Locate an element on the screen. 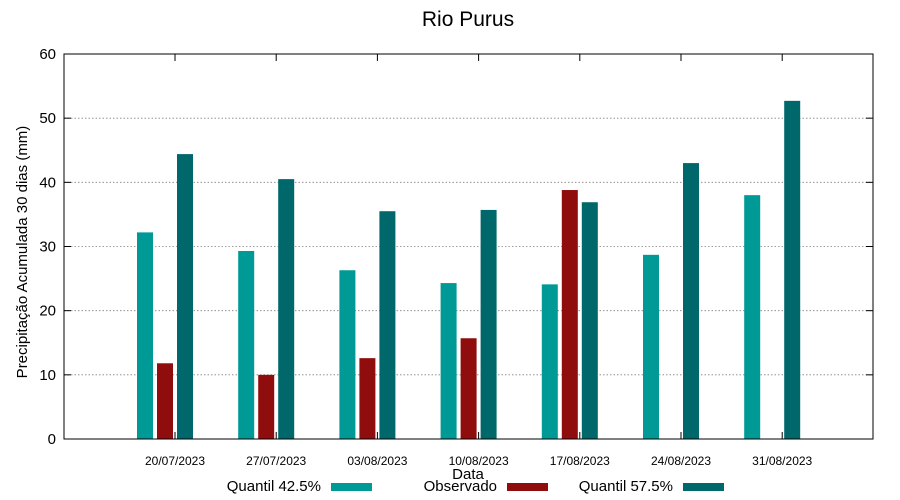  y-tick-label: 50 is located at coordinates (47, 118).